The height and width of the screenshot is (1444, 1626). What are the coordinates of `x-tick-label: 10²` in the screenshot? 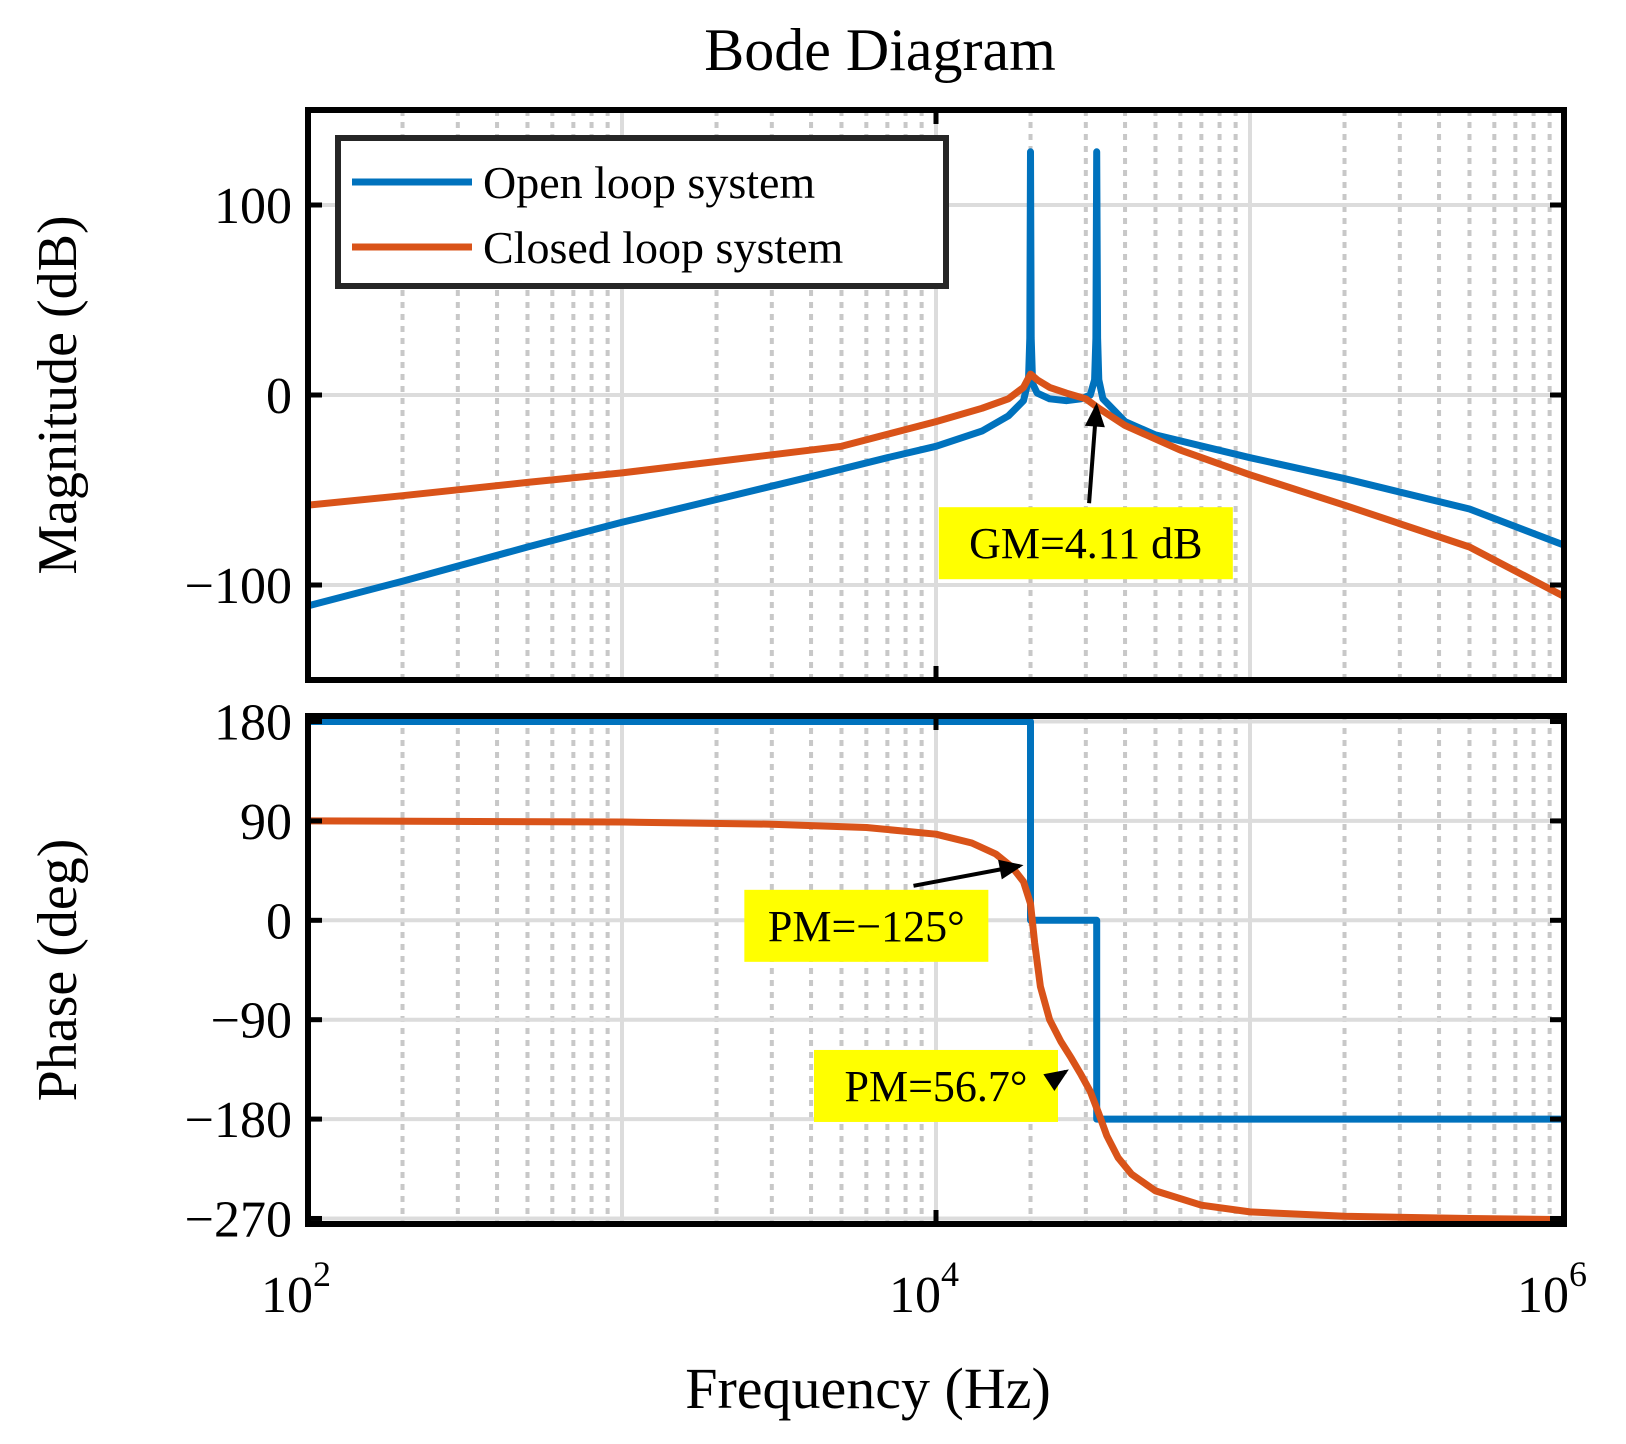 It's located at (296, 1289).